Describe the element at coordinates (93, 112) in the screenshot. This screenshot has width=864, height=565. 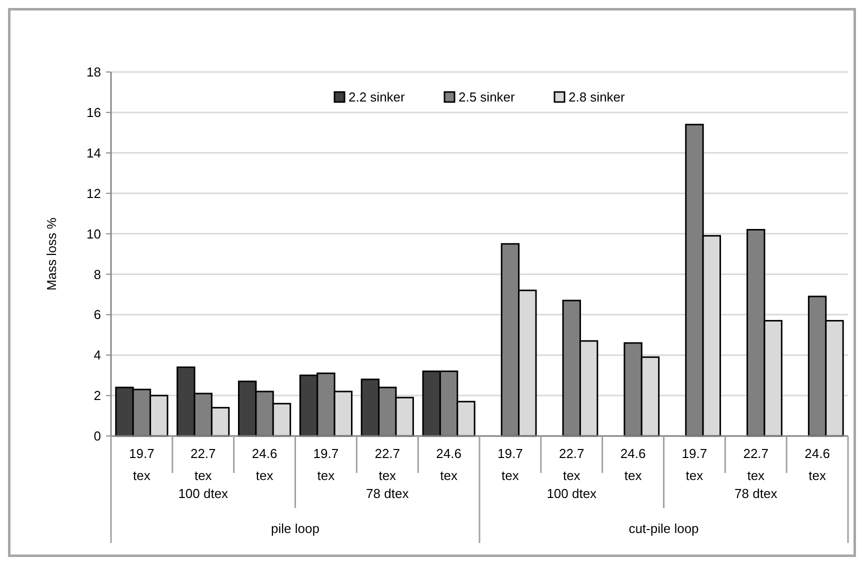
I see `y-tick-label: 16` at that location.